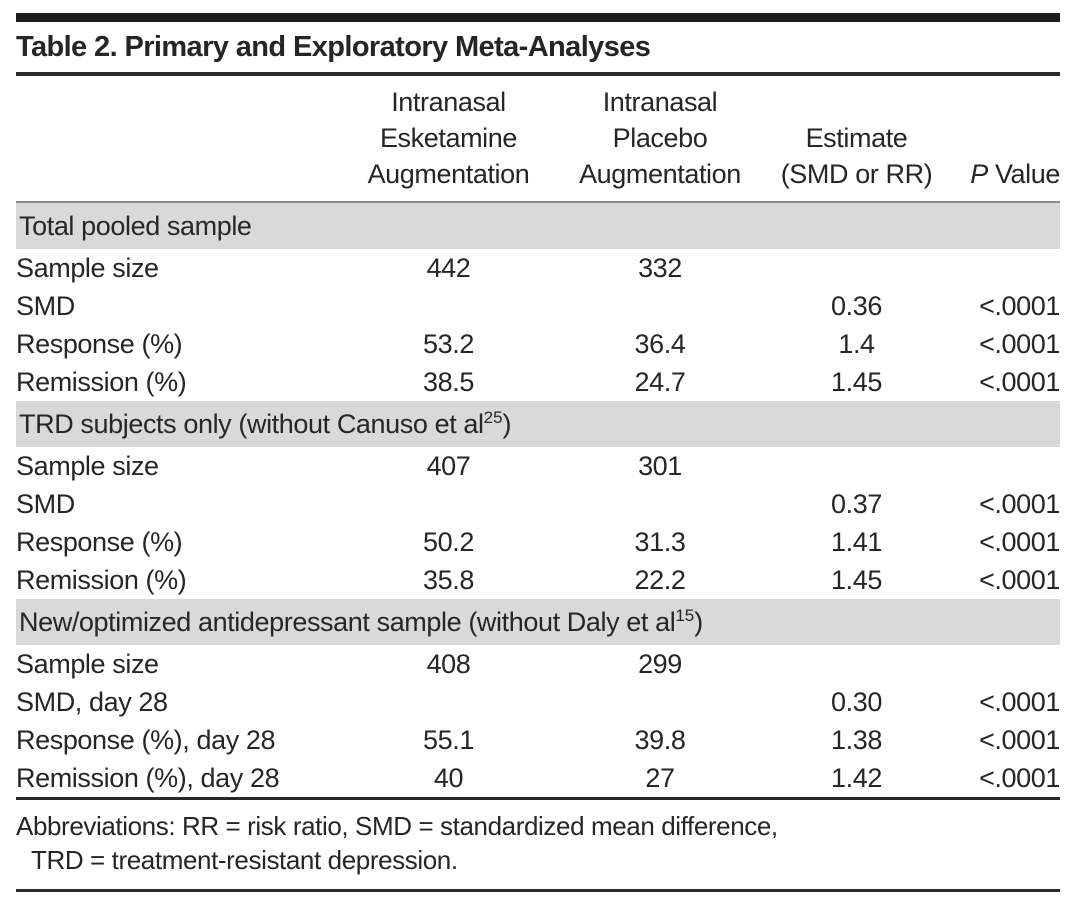  Describe the element at coordinates (448, 664) in the screenshot. I see `esketamine-value: 408` at that location.